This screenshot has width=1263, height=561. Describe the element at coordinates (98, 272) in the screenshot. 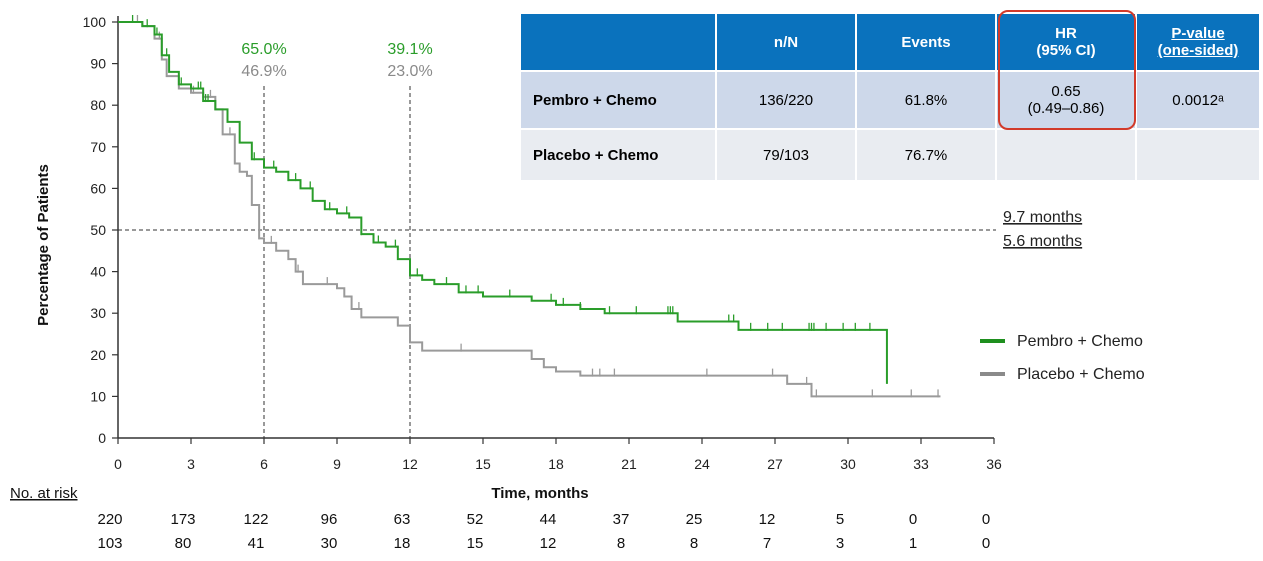

I see `y-tick-label: 40` at that location.